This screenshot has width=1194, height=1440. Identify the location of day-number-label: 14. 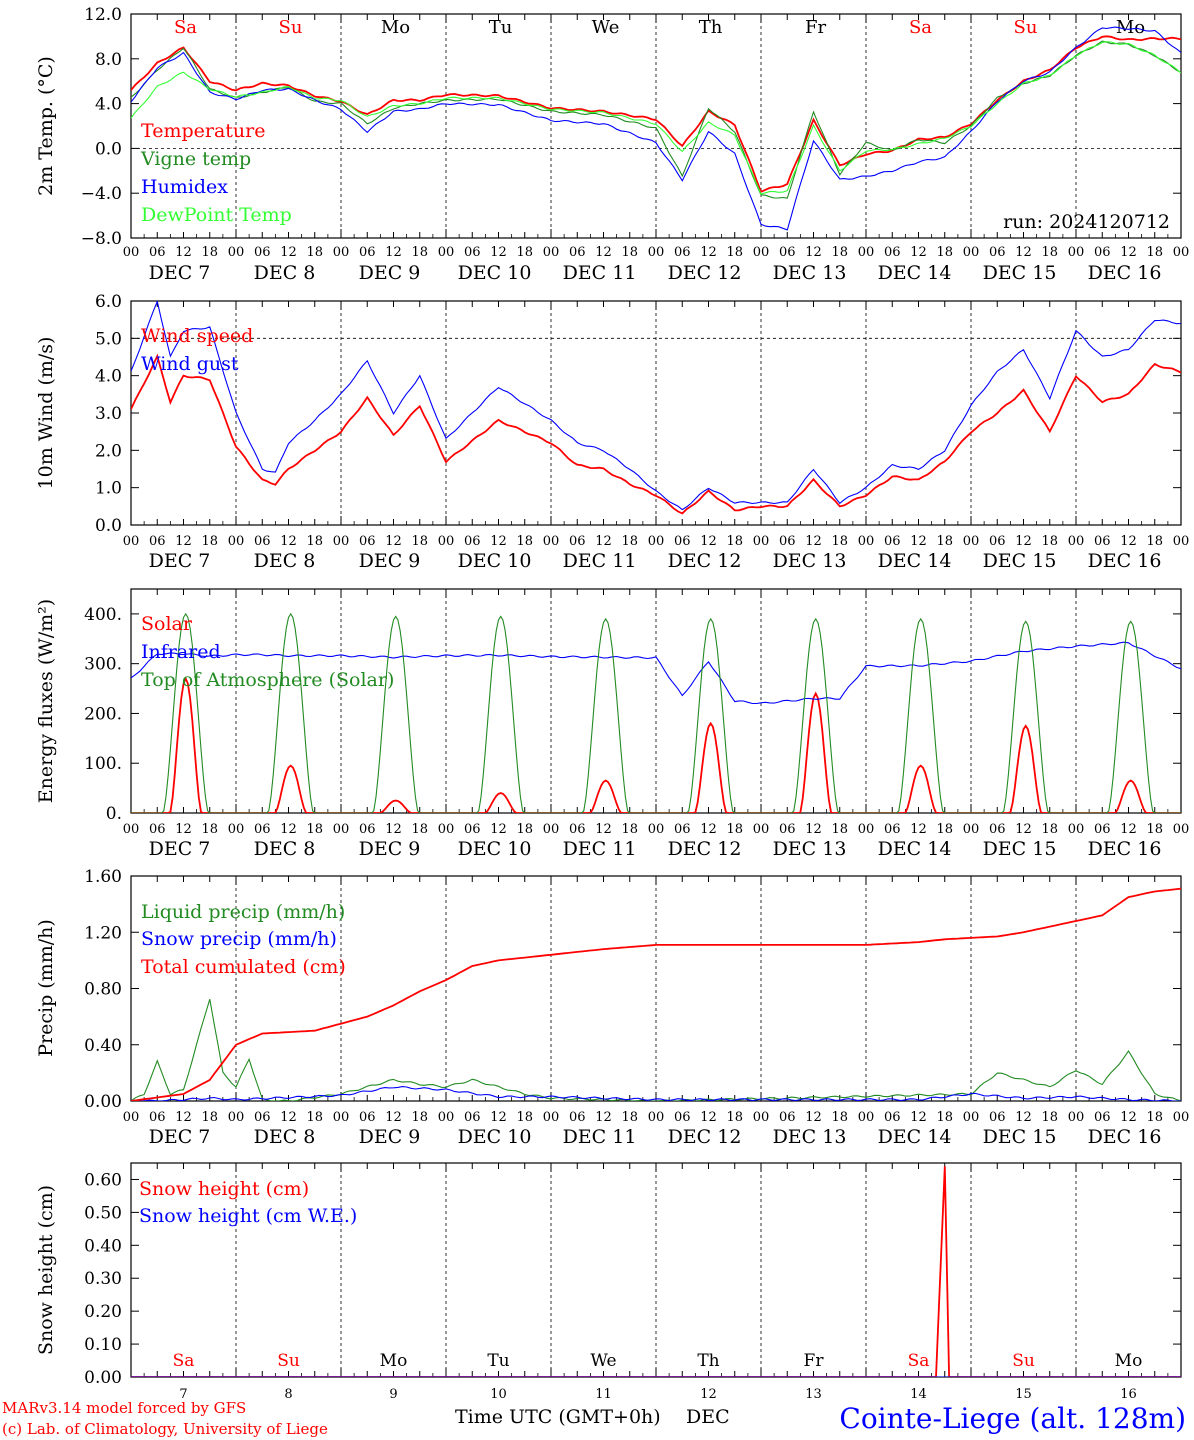
(918, 1394).